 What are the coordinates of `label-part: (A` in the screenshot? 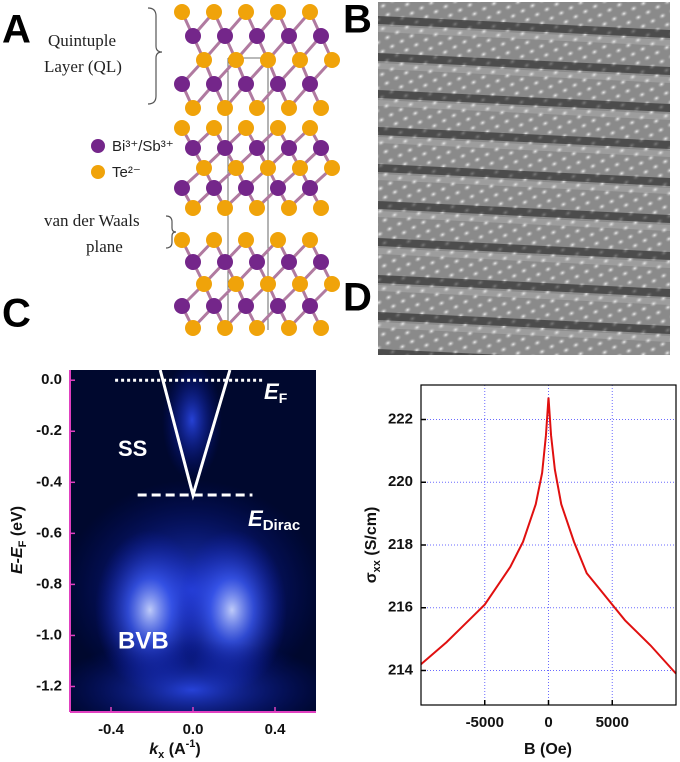 It's located at (175, 749).